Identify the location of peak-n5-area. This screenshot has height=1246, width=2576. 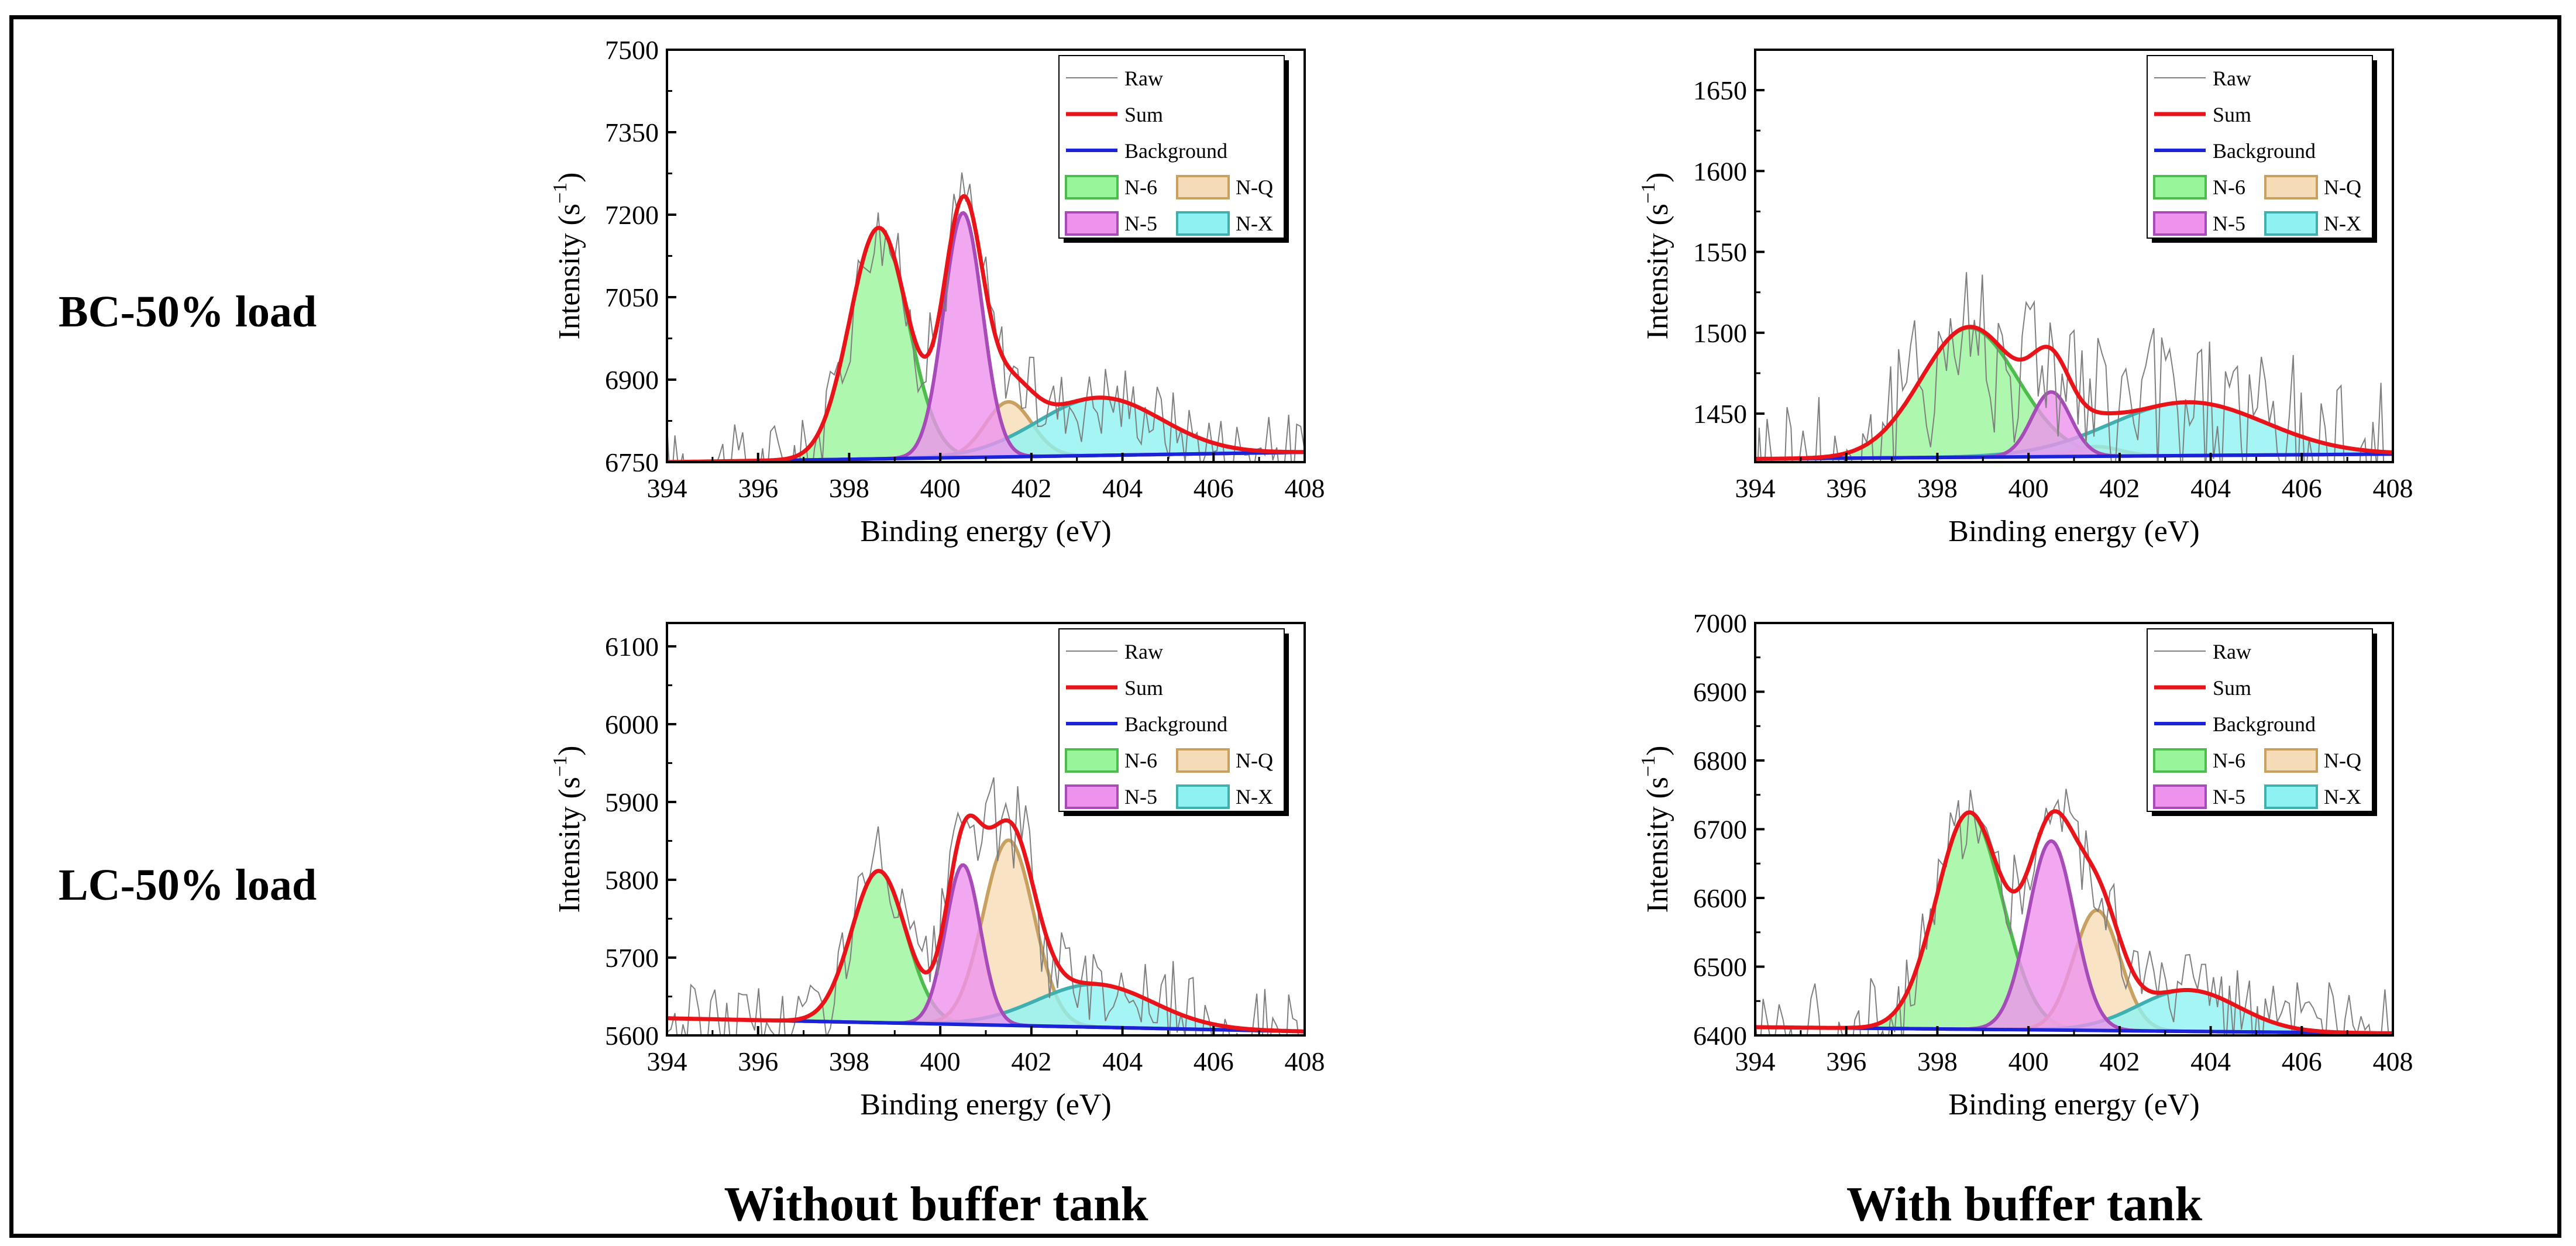
(2074, 937).